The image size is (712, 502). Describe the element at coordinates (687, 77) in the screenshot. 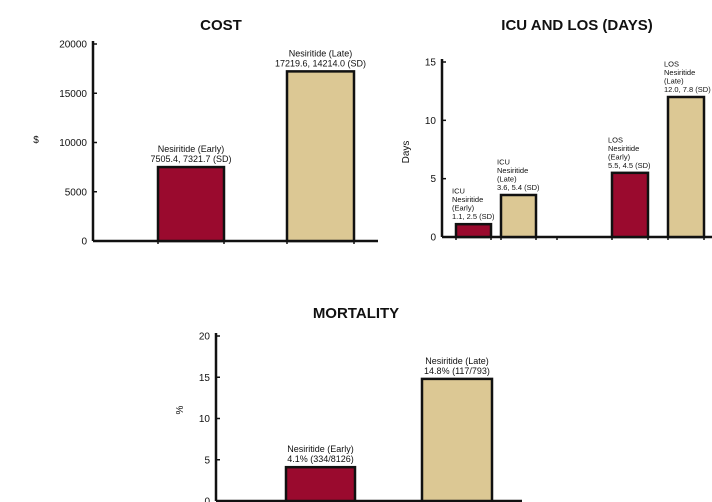

I see `bar-label: LOS Nesiritide (Late) 12.0, 7.8 (SD)` at that location.